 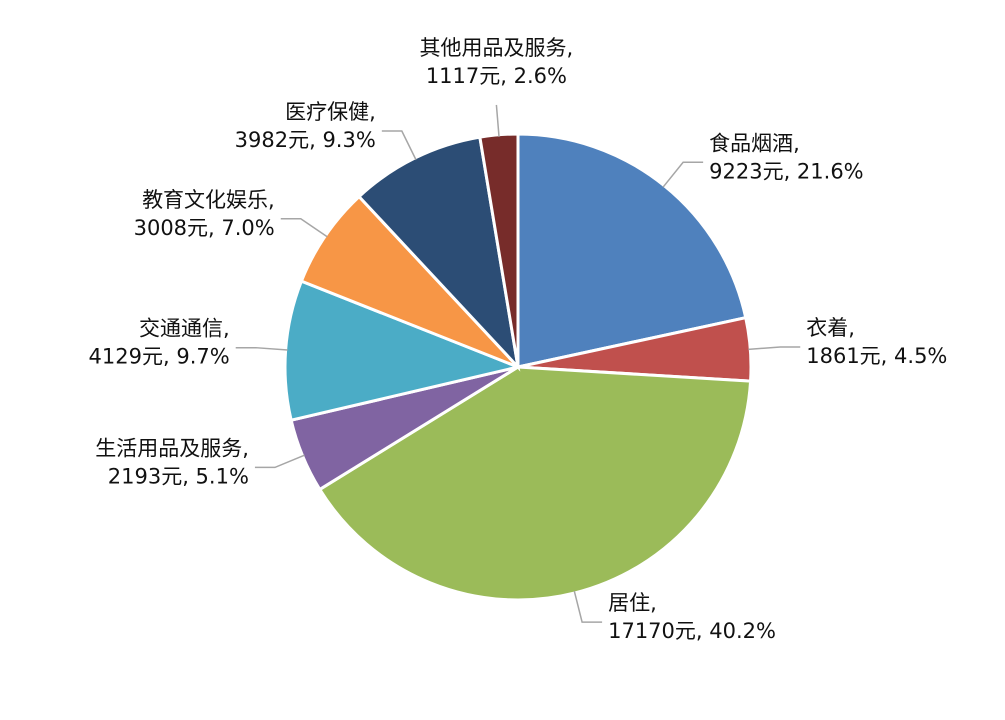 I want to click on data-label-category: 其他用品及服务,, so click(x=497, y=48).